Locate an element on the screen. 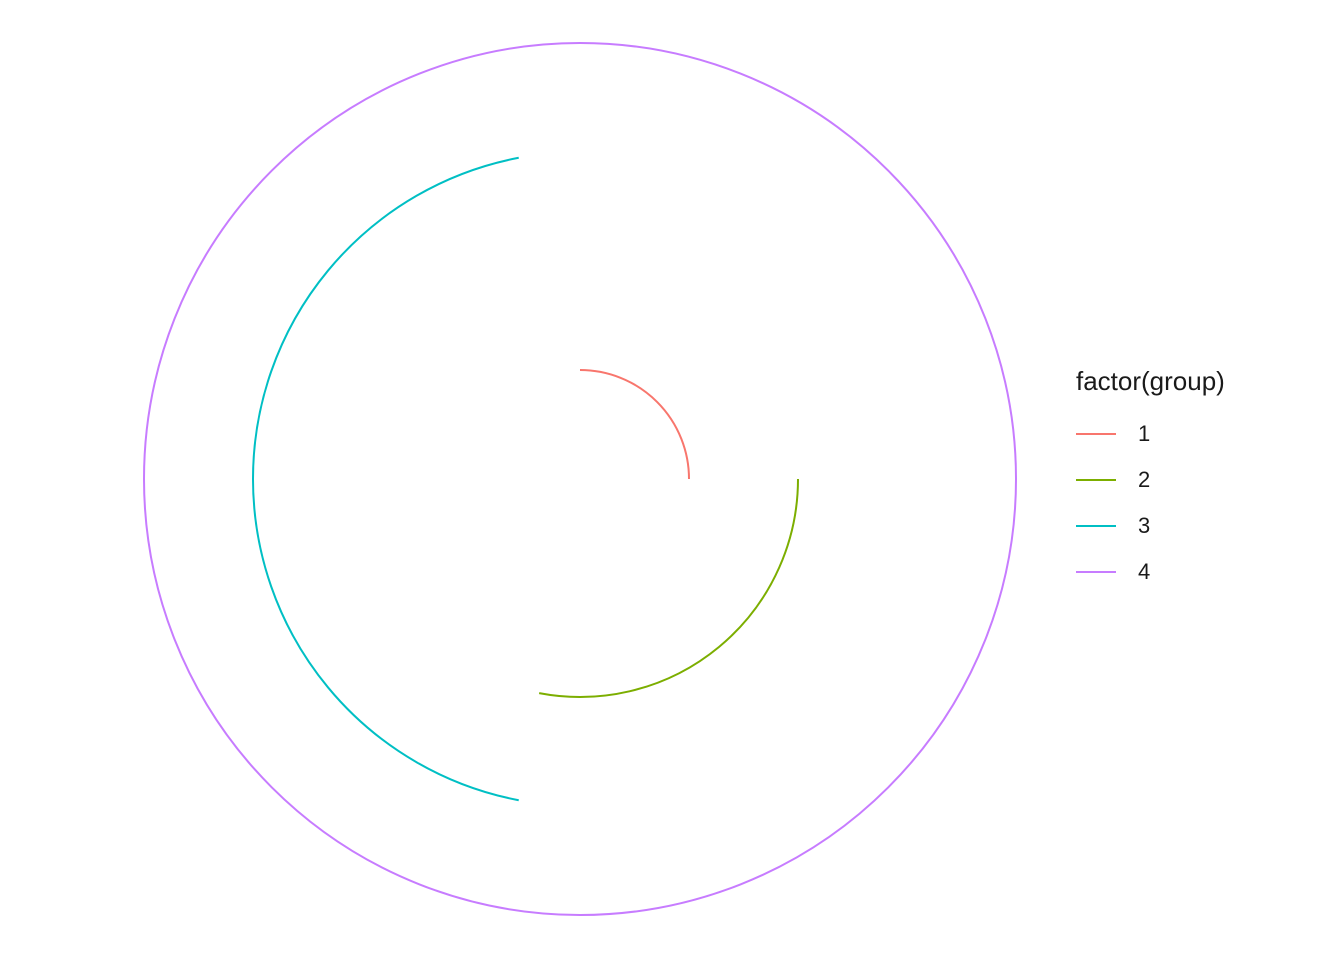 The width and height of the screenshot is (1344, 960). series-1-arc is located at coordinates (634, 424).